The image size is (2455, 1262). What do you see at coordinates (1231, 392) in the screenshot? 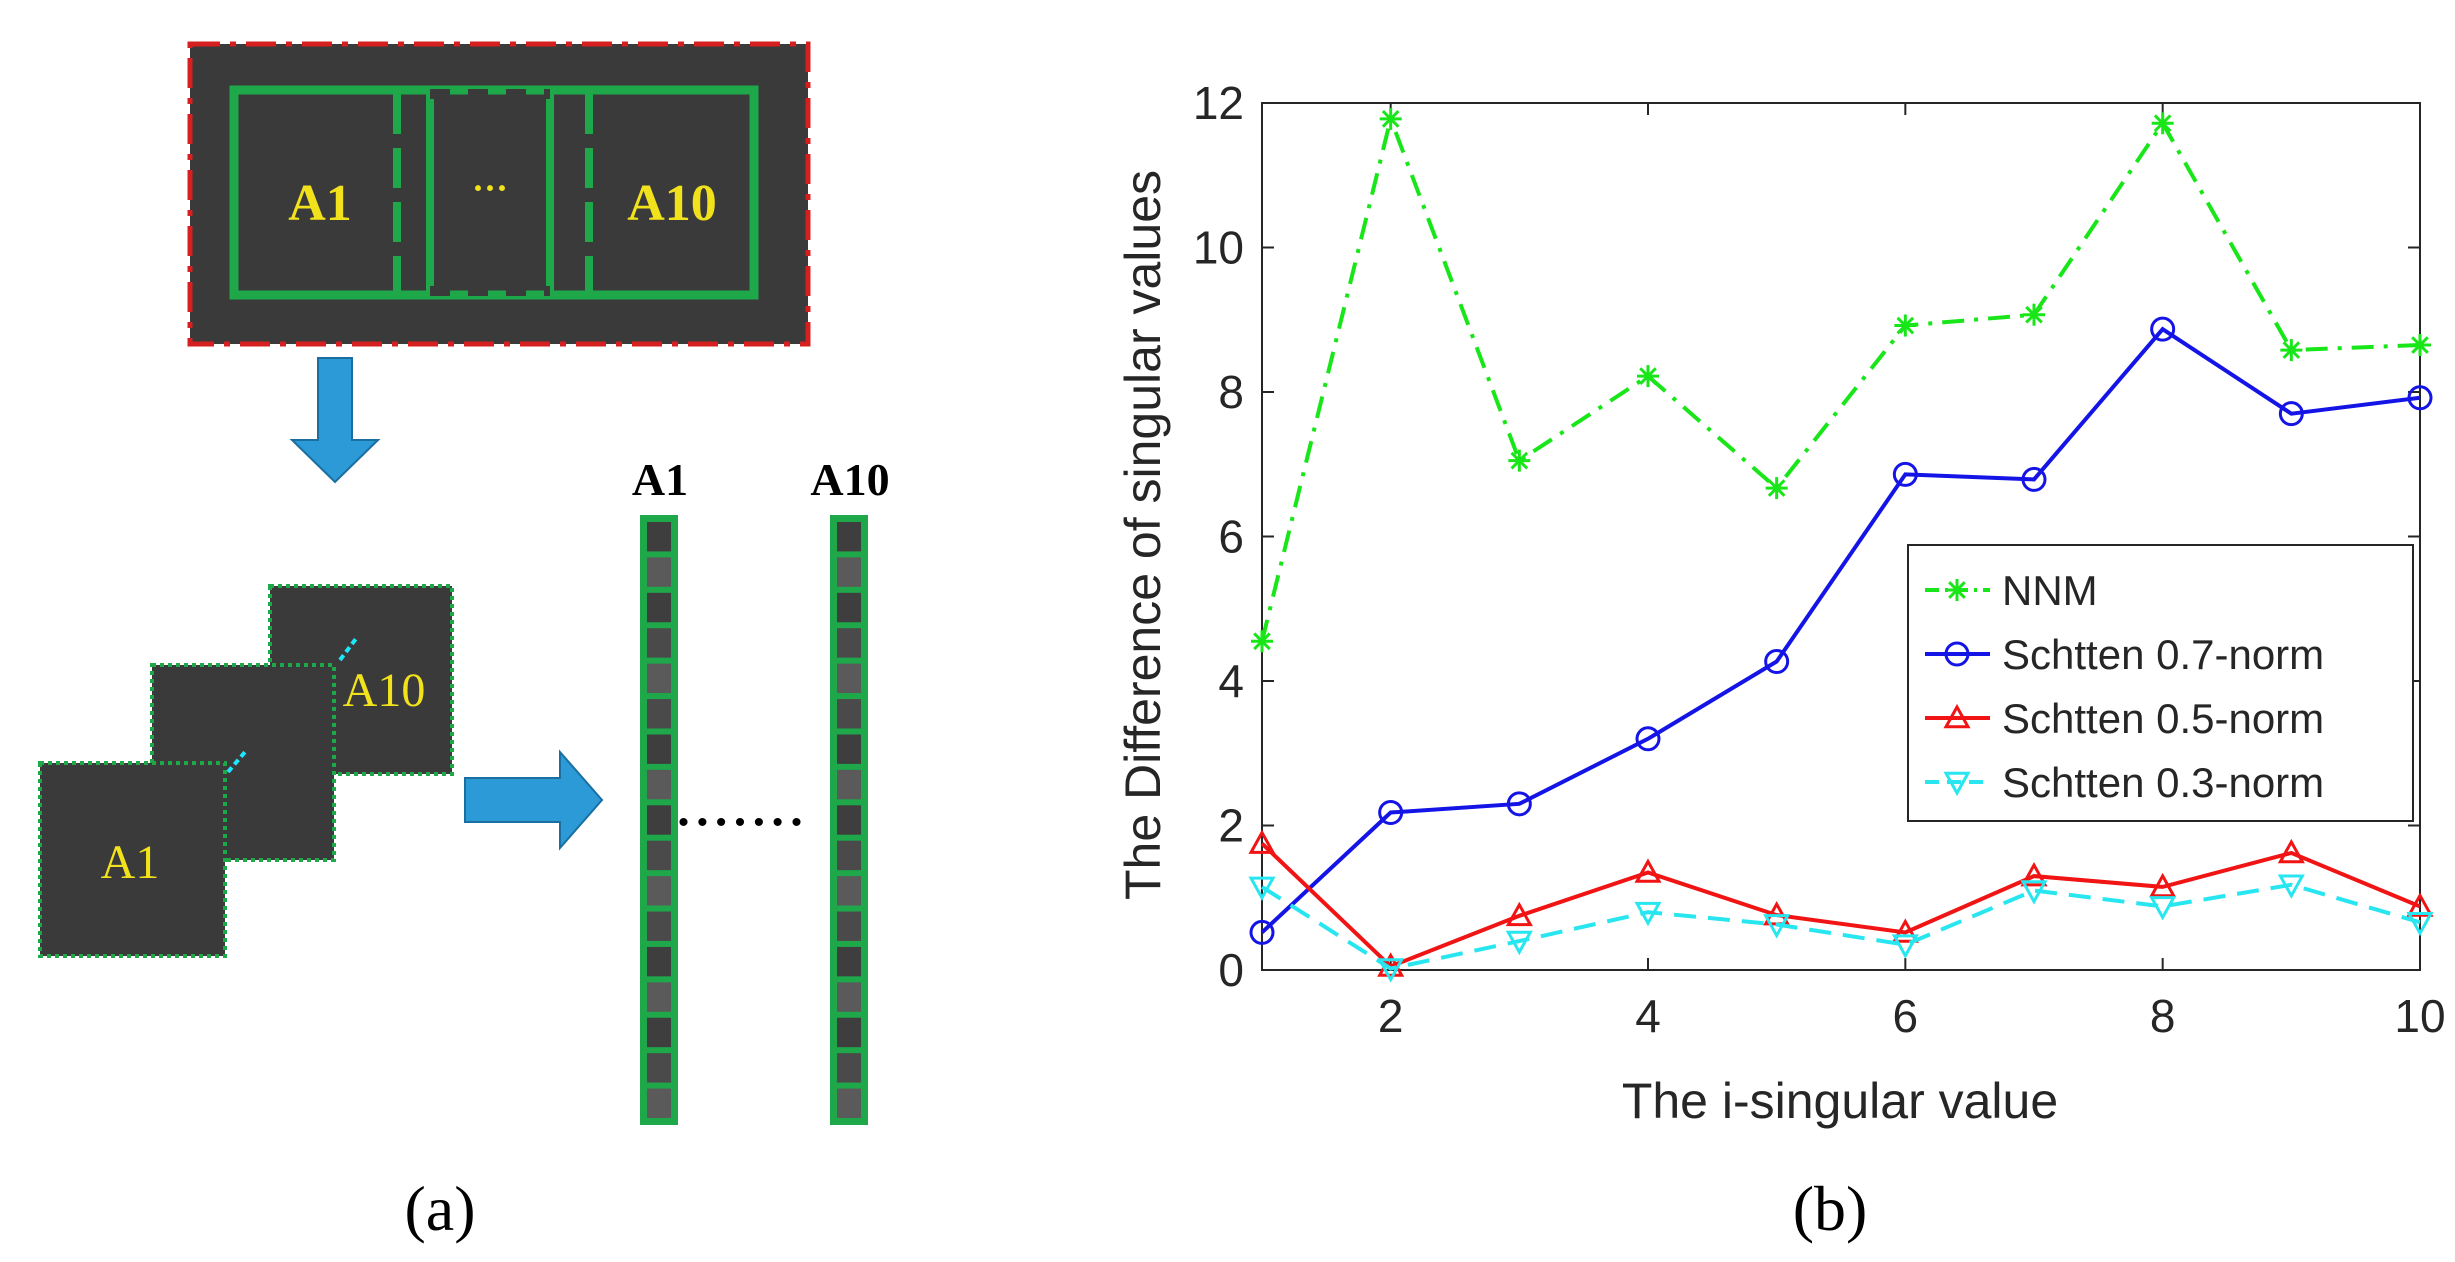
I see `y-tick-label: 8` at bounding box center [1231, 392].